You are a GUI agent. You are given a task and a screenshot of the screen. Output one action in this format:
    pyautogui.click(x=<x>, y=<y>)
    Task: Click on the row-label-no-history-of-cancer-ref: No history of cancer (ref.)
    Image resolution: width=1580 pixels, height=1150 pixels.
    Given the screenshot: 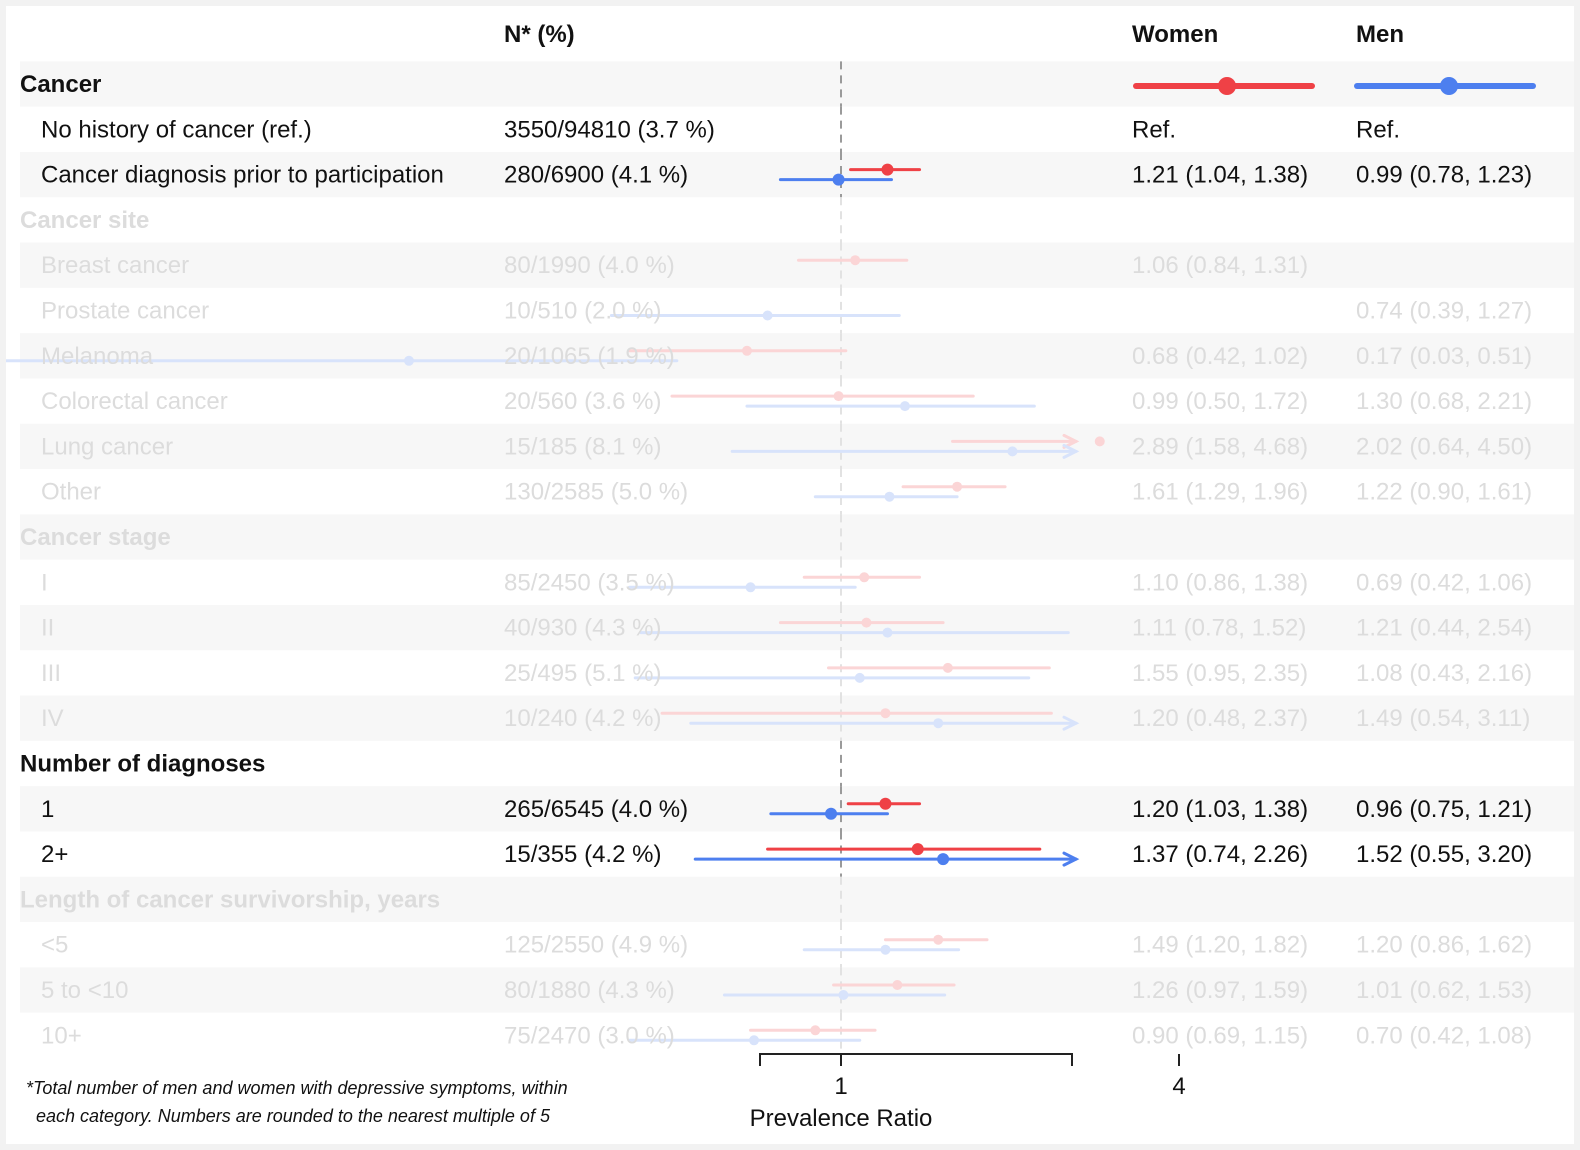 What is the action you would take?
    pyautogui.click(x=176, y=129)
    